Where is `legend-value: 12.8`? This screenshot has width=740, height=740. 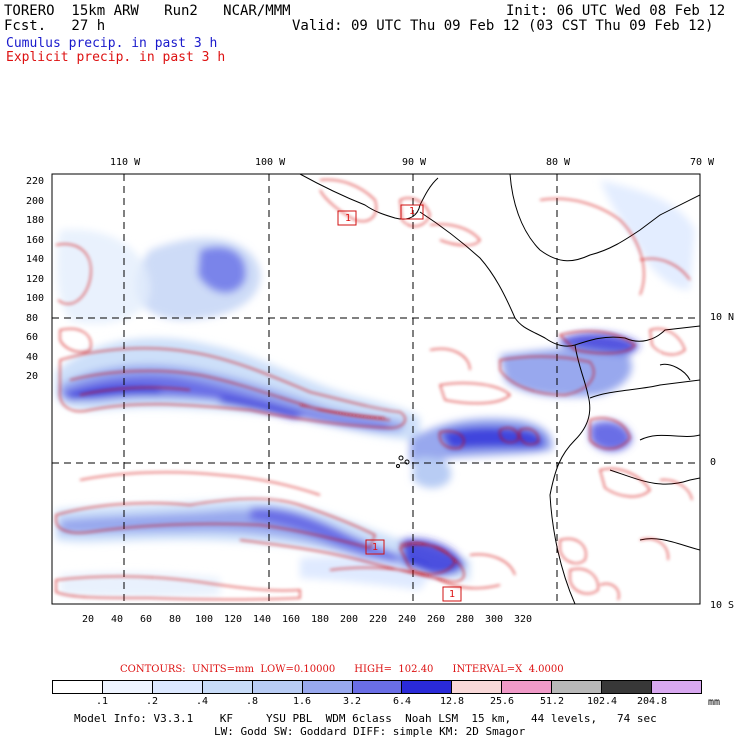
legend-value: 12.8 is located at coordinates (452, 701).